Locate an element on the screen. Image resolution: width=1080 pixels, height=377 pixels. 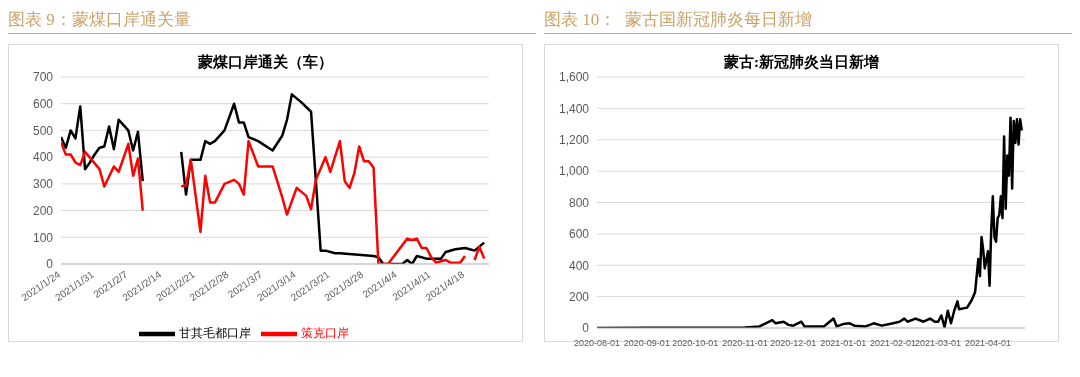
y-tick-label: 1,200 is located at coordinates (574, 140).